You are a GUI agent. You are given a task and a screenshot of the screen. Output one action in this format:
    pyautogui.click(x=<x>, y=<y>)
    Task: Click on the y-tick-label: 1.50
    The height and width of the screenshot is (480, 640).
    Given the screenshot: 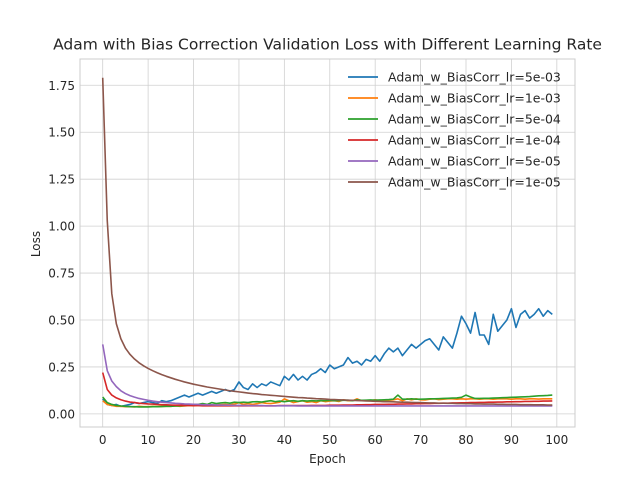 What is the action you would take?
    pyautogui.click(x=61, y=133)
    